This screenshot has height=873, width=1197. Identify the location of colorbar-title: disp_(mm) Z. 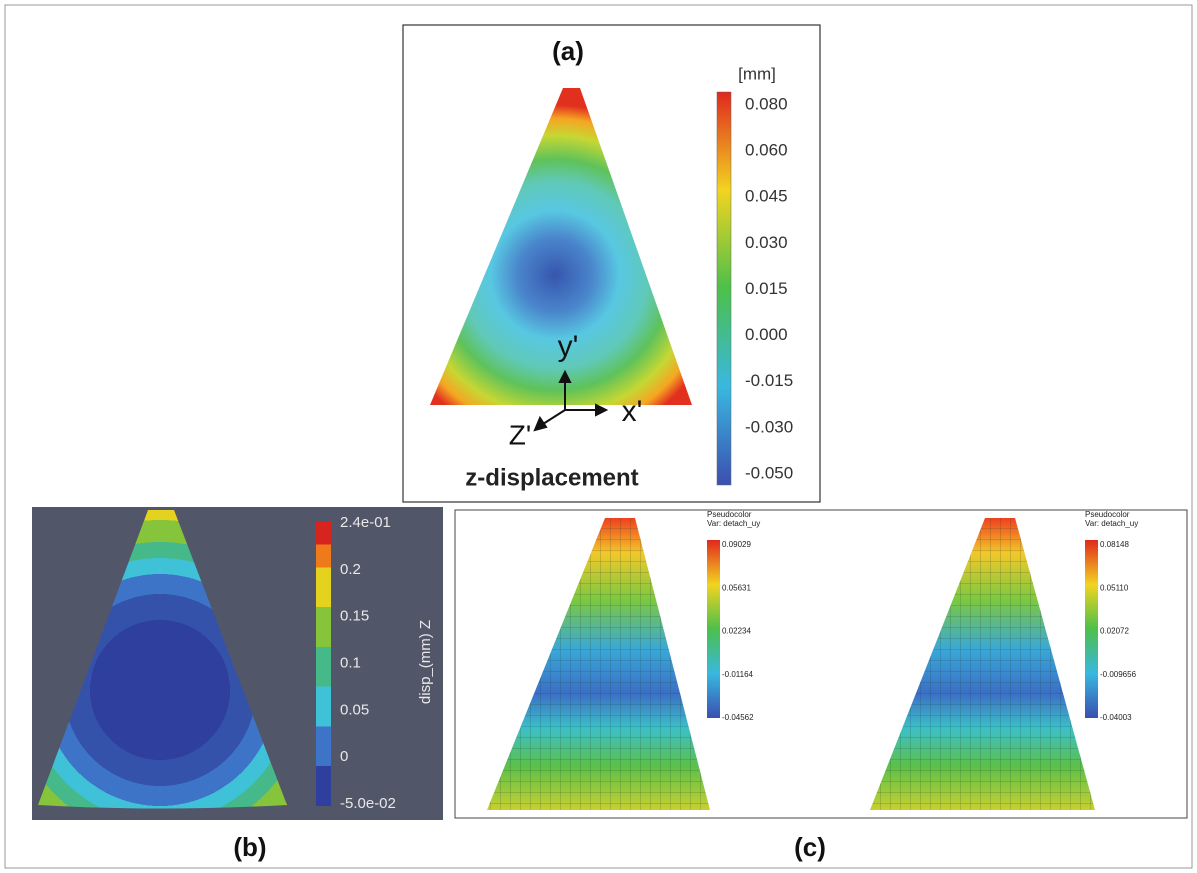
(425, 662).